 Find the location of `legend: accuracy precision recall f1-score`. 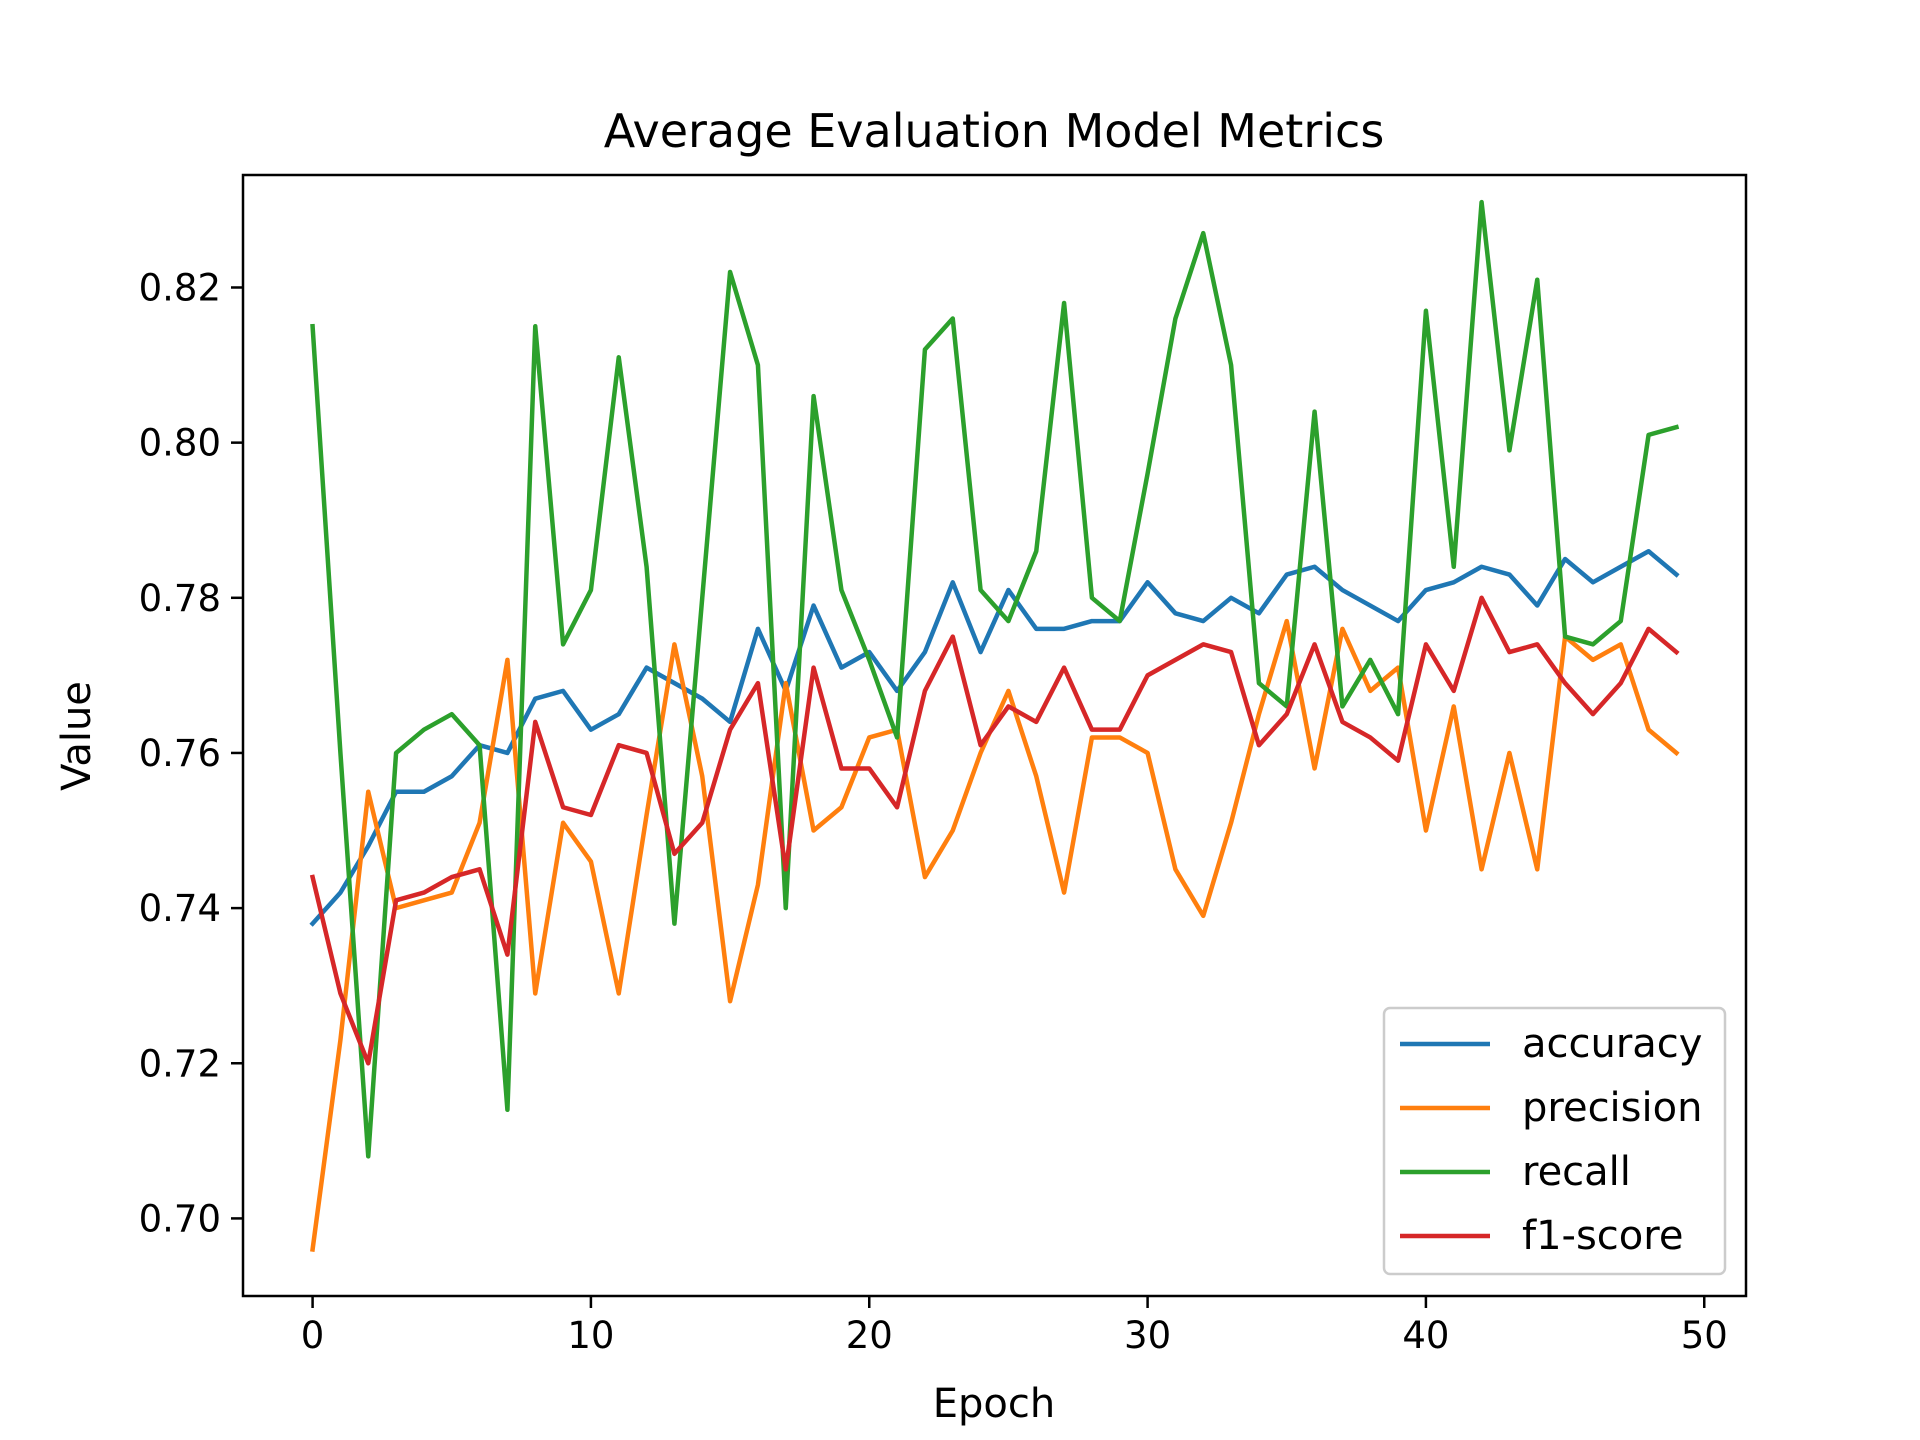

legend: accuracy precision recall f1-score is located at coordinates (1554, 1141).